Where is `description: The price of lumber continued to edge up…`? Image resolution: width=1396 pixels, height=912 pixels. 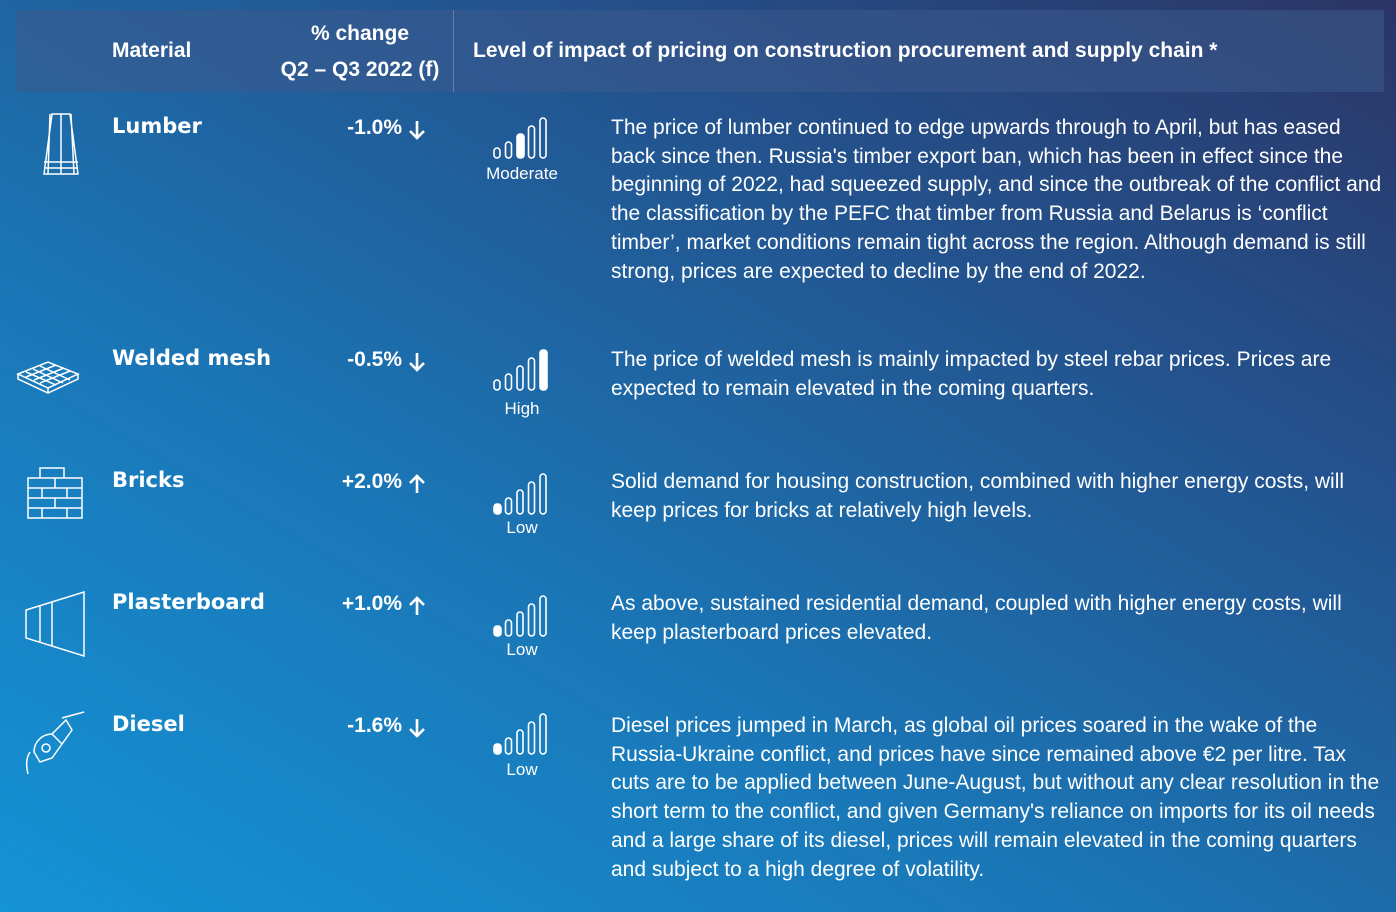
description: The price of lumber continued to edge up… is located at coordinates (996, 199).